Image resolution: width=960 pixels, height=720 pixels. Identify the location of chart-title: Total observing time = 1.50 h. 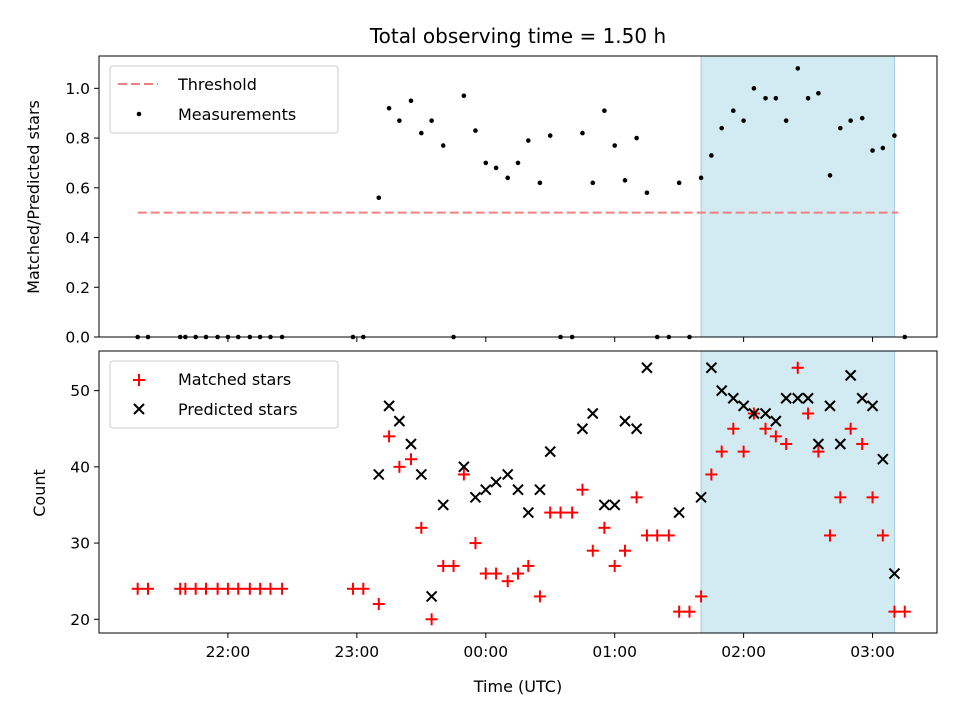
(517, 36).